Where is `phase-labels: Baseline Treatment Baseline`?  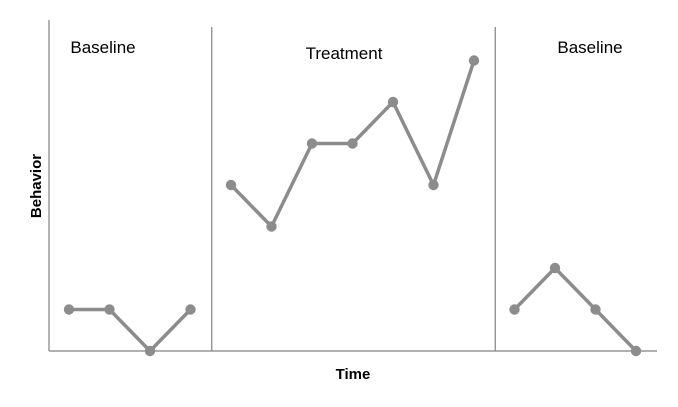
phase-labels: Baseline Treatment Baseline is located at coordinates (346, 50).